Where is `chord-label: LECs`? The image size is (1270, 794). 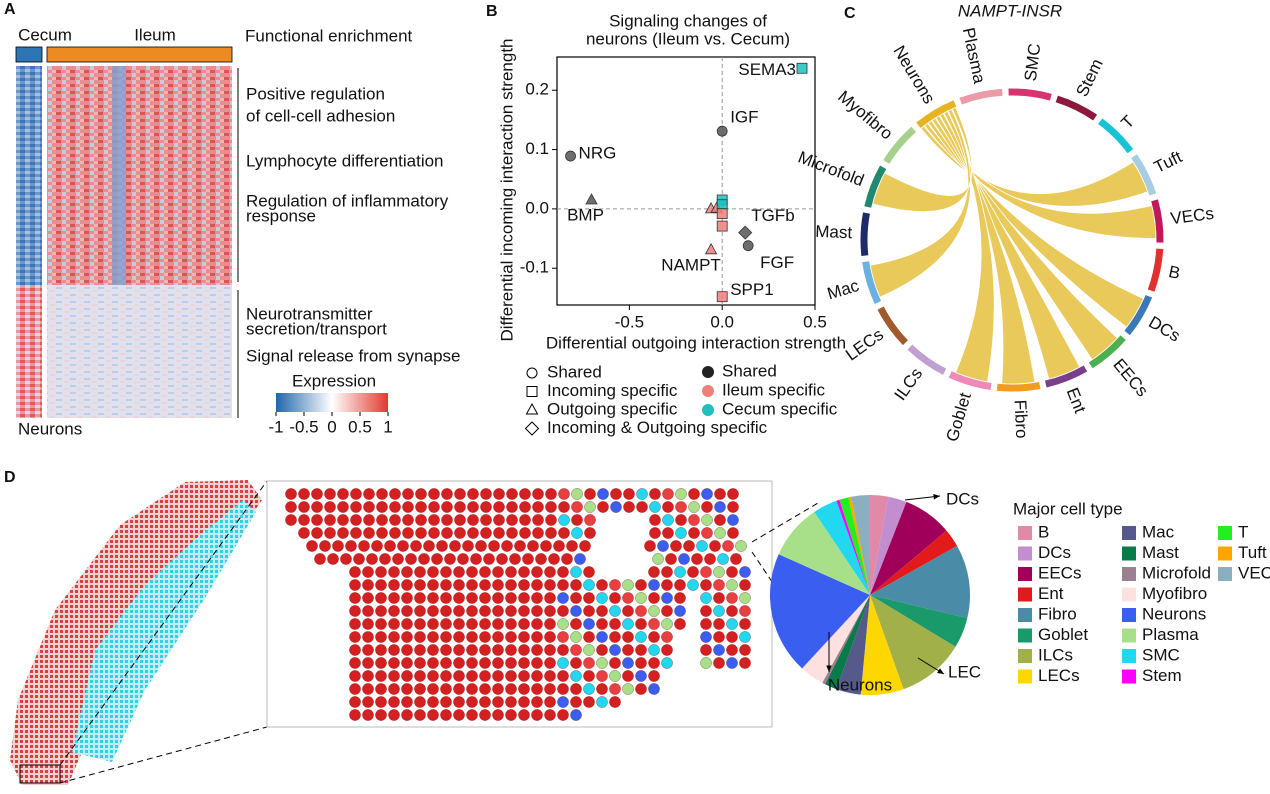
chord-label: LECs is located at coordinates (864, 345).